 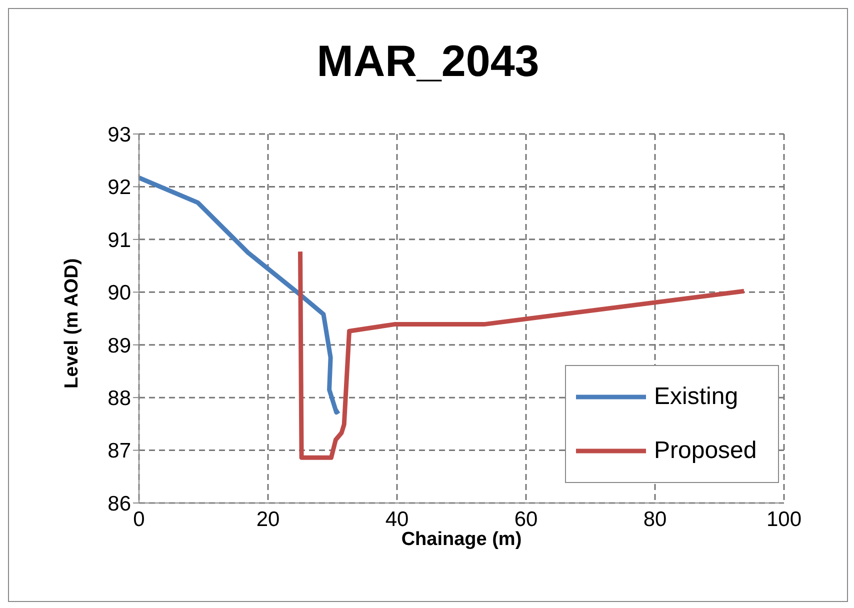 What do you see at coordinates (461, 539) in the screenshot?
I see `x-axis-title: Chainage (m)` at bounding box center [461, 539].